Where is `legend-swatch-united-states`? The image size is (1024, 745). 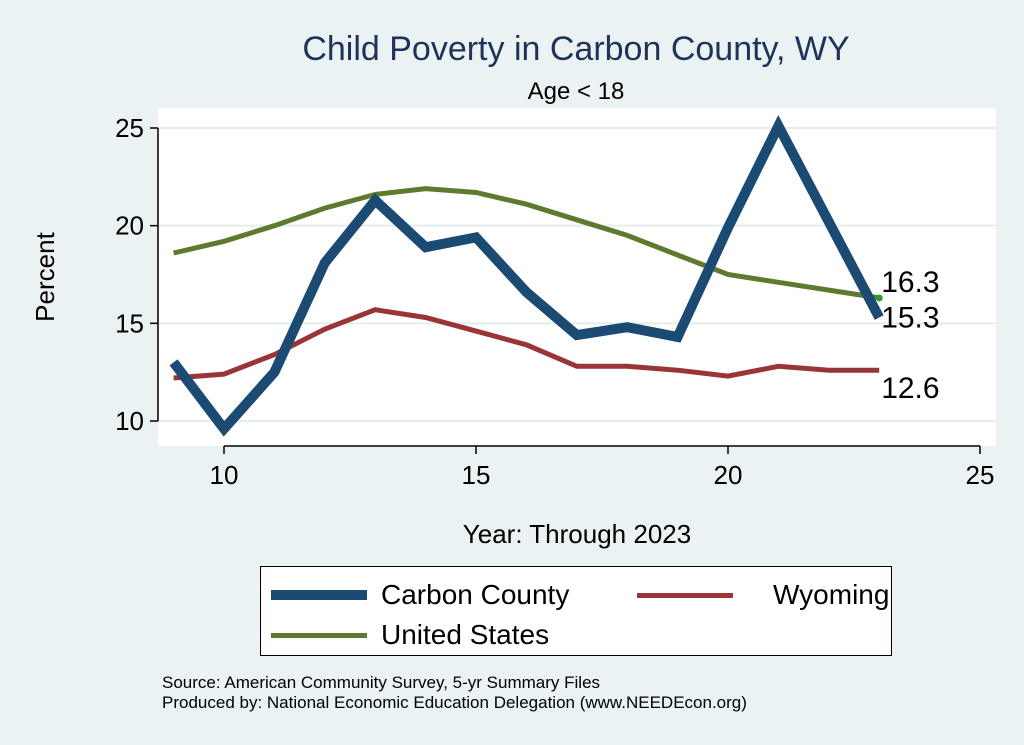
legend-swatch-united-states is located at coordinates (319, 635).